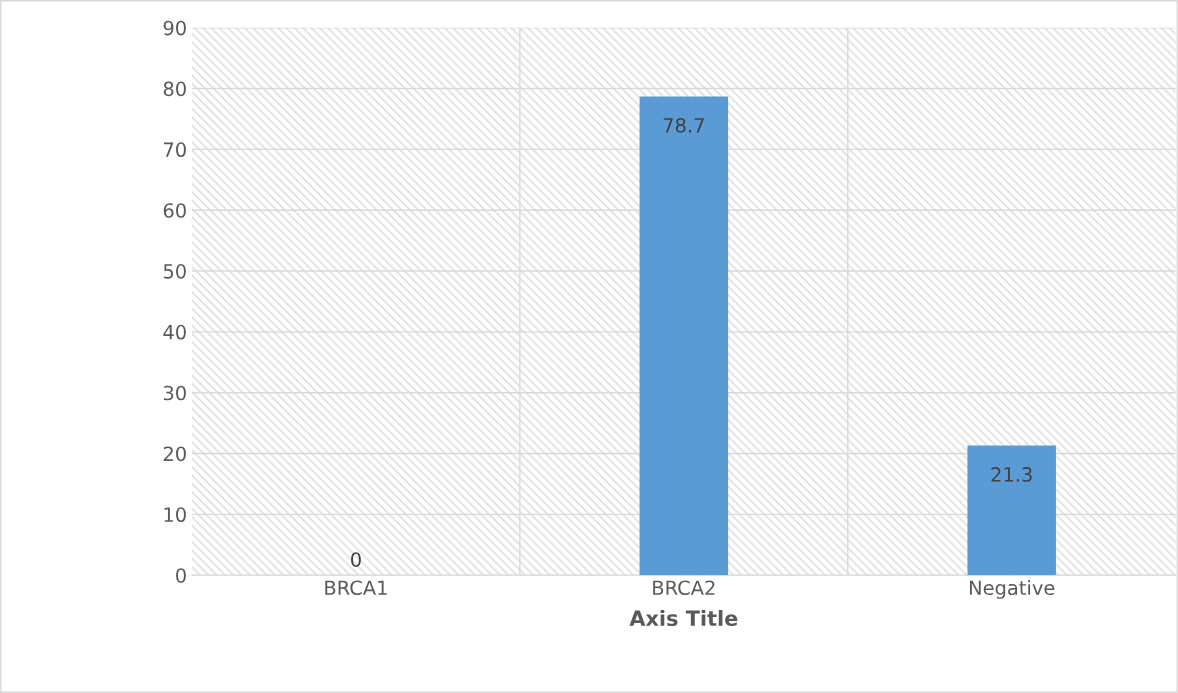 This screenshot has width=1178, height=693. Describe the element at coordinates (1011, 474) in the screenshot. I see `data-label: 21.3` at that location.